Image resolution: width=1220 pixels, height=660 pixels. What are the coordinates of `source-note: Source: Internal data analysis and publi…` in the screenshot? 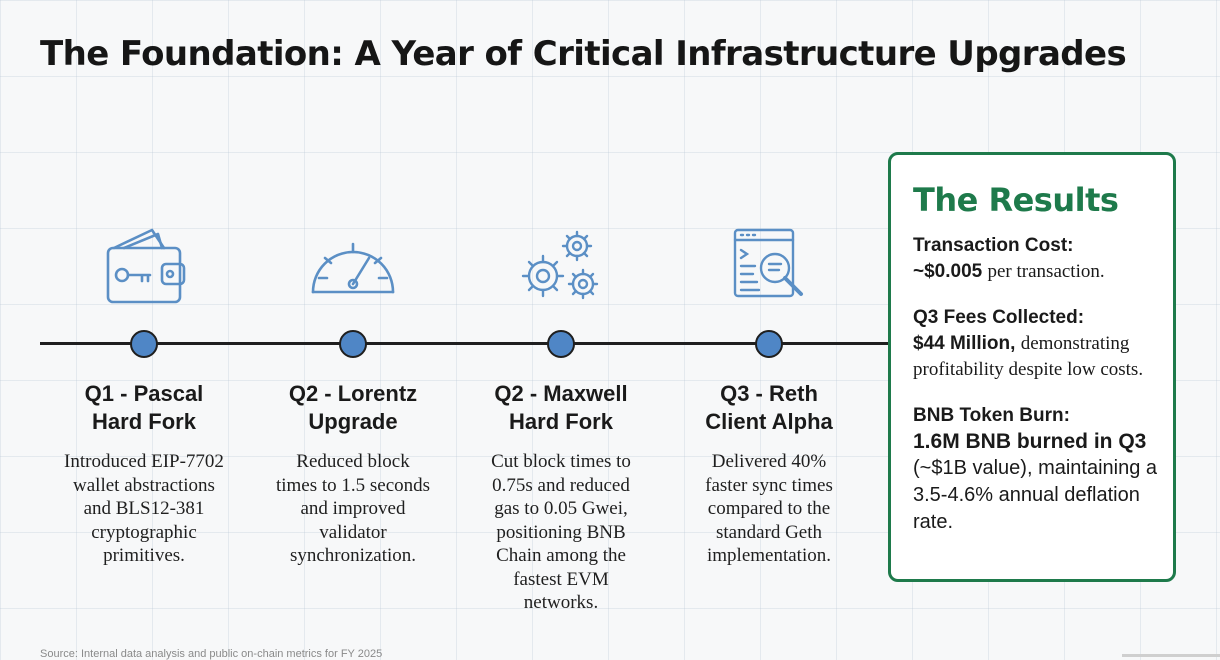 It's located at (211, 654).